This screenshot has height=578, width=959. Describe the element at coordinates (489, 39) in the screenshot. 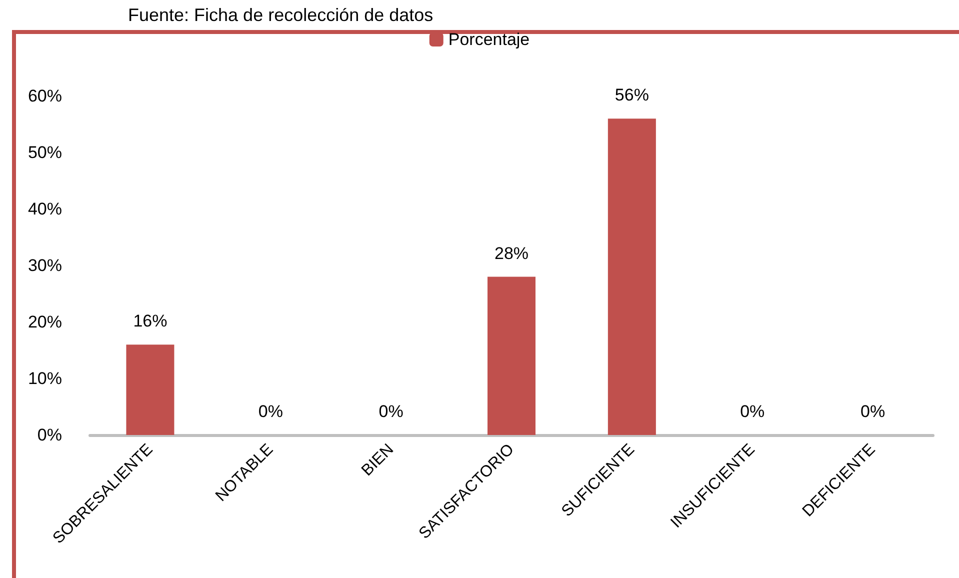

I see `legend-label: Porcentaje` at that location.